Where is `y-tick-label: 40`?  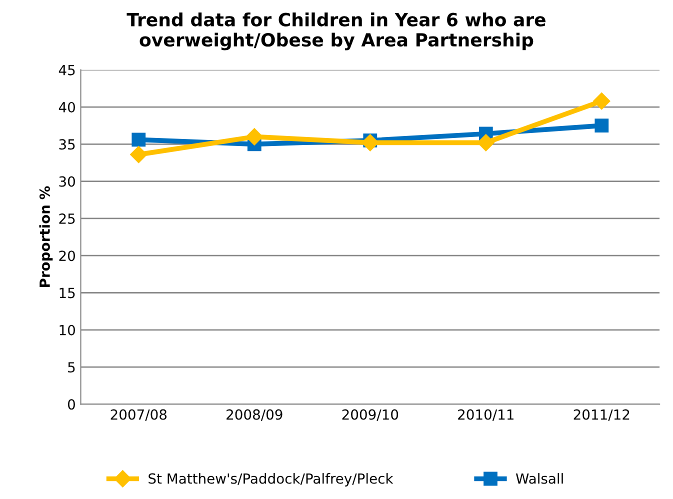
y-tick-label: 40 is located at coordinates (66, 107).